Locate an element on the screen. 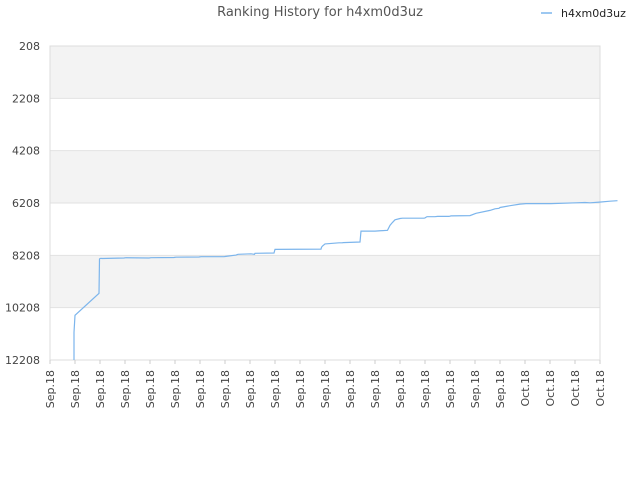 This screenshot has width=640, height=480. y-tick-label: 8208 is located at coordinates (26, 255).